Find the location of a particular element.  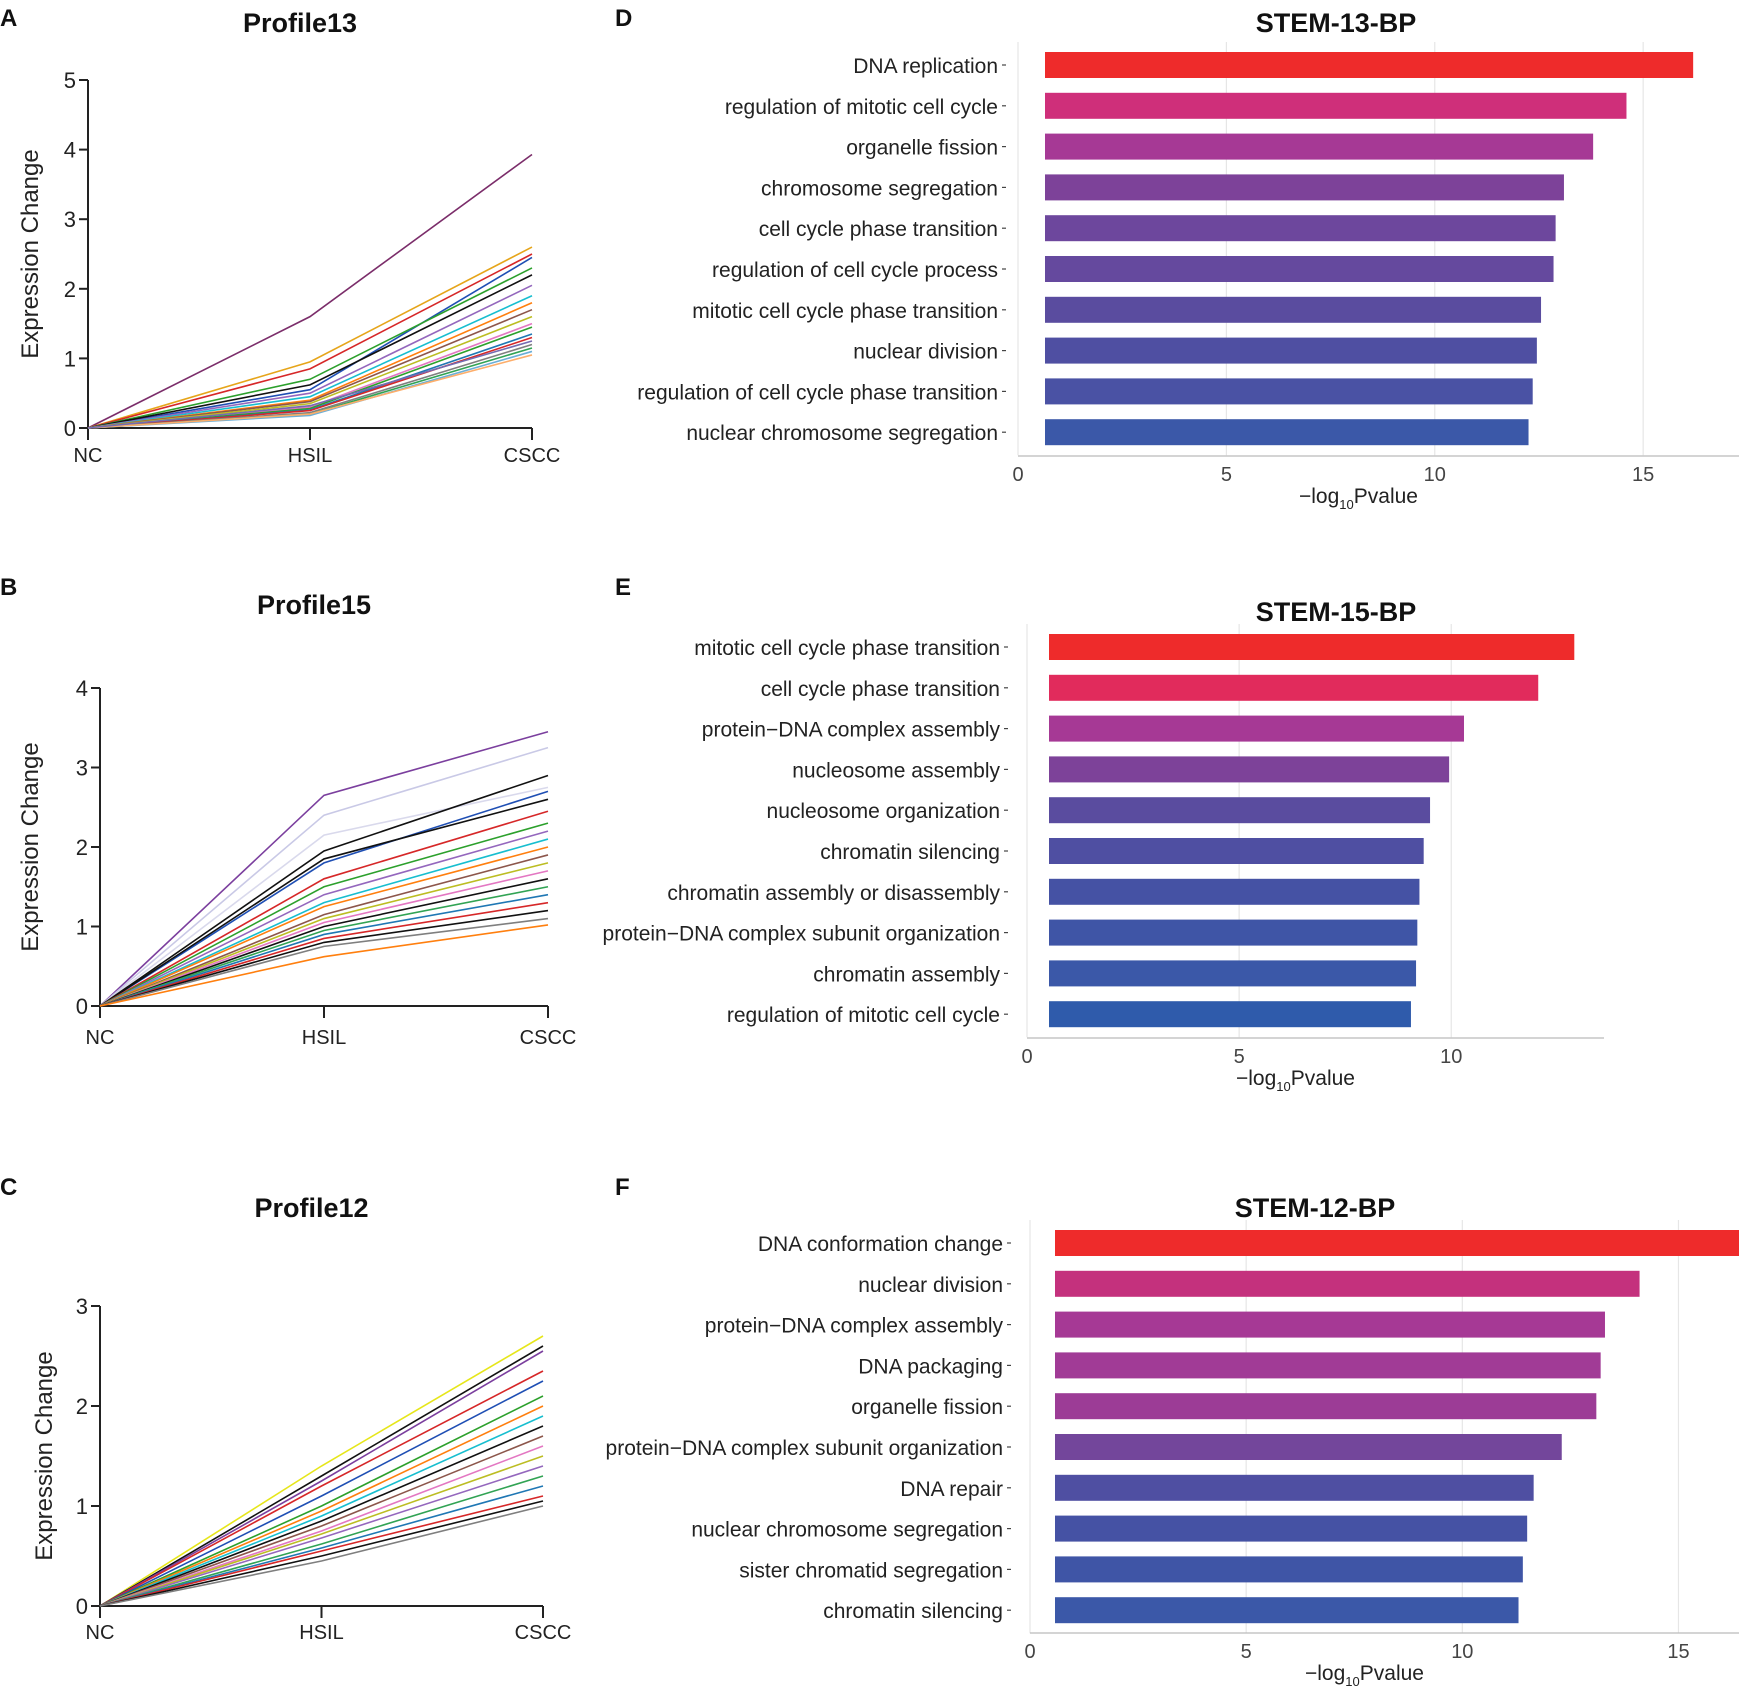

category-label: nucleosome assembly is located at coordinates (896, 770).